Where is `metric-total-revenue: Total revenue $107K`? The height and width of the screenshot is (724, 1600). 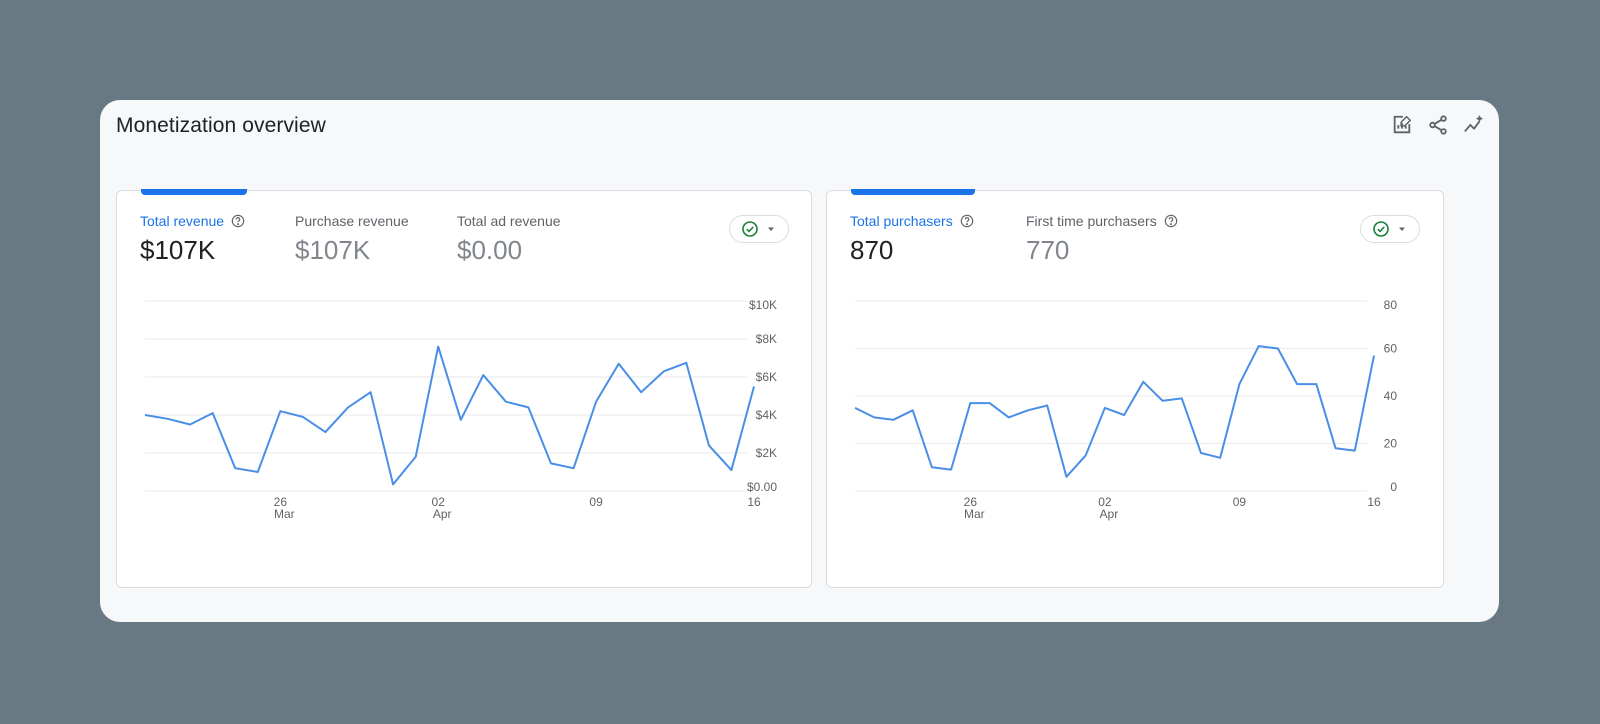 metric-total-revenue: Total revenue $107K is located at coordinates (192, 239).